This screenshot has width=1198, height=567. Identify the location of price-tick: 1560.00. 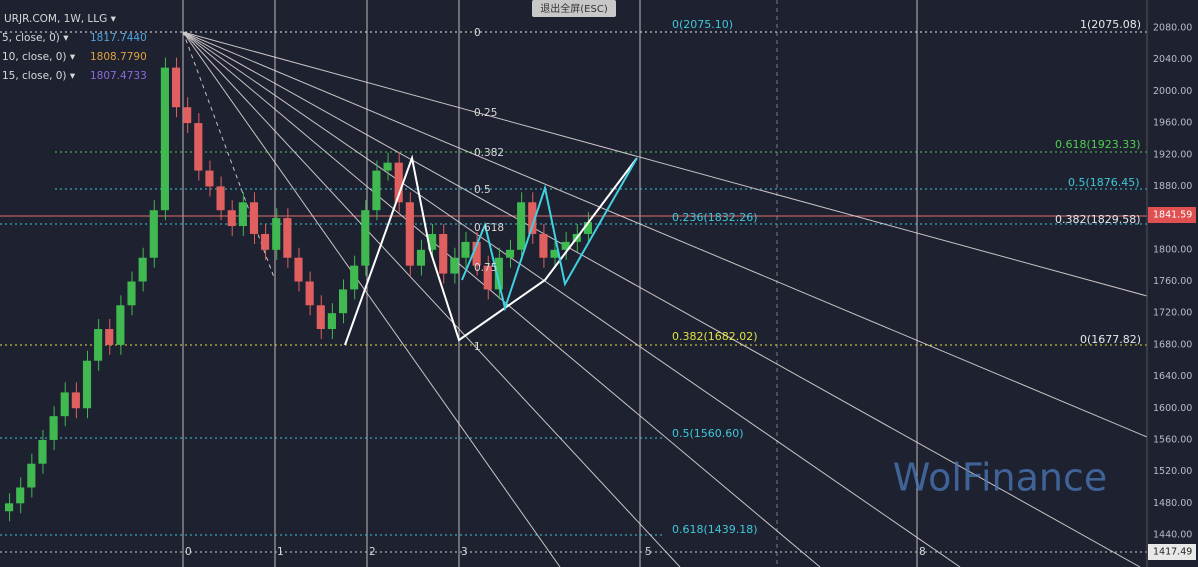
(1172, 439).